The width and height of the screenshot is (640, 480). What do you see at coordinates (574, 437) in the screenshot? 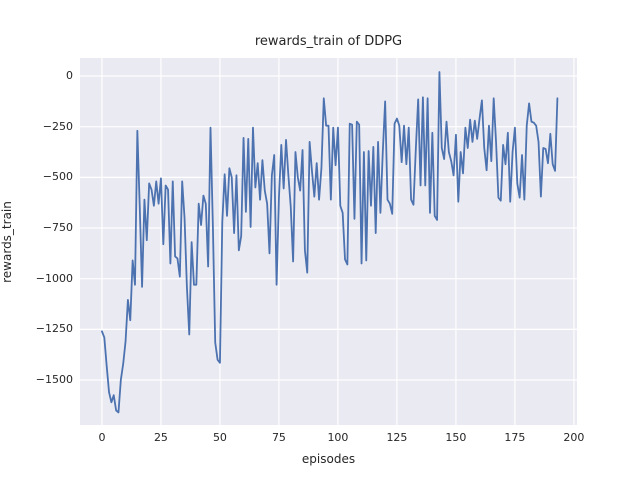
I see `x-tick-label: 200` at bounding box center [574, 437].